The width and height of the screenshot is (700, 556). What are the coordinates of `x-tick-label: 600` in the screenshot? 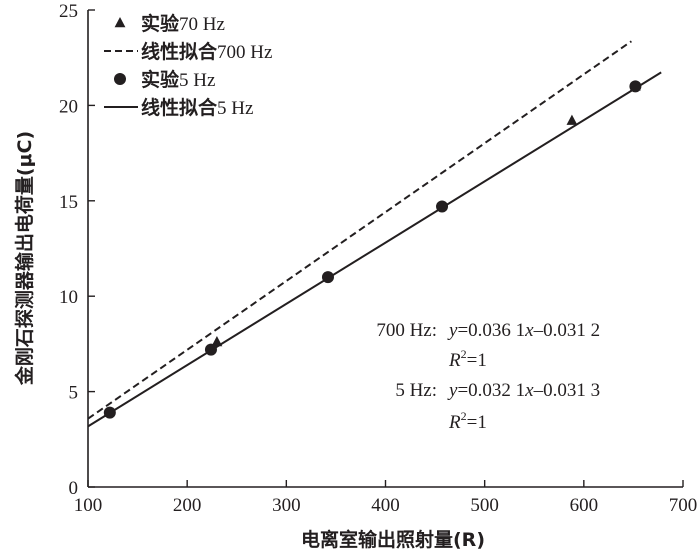 It's located at (584, 505).